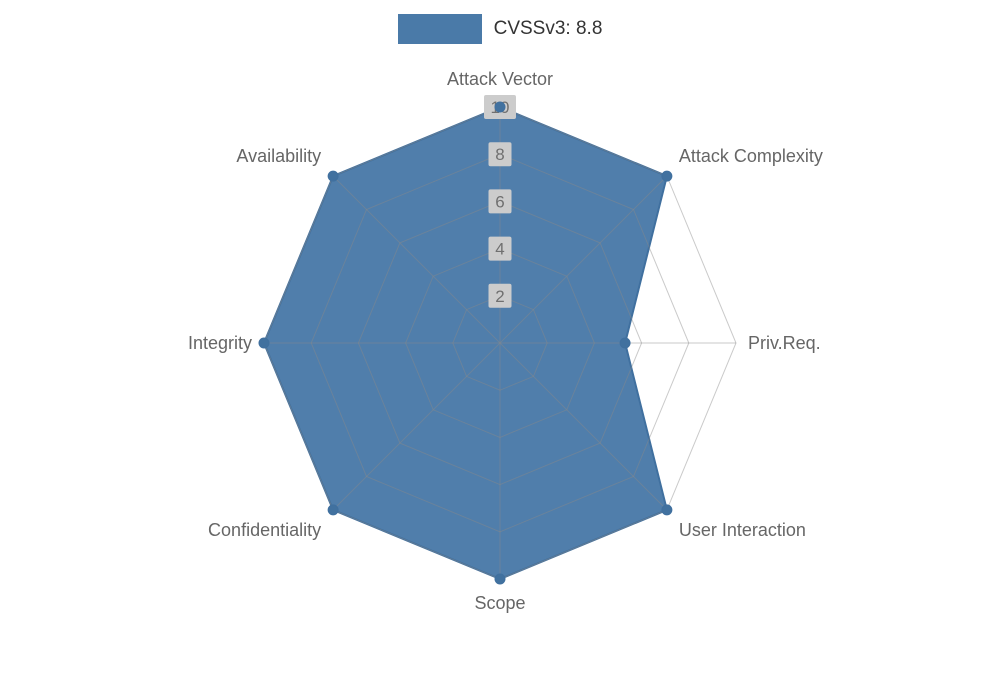  I want to click on legend-swatch-icon, so click(439, 29).